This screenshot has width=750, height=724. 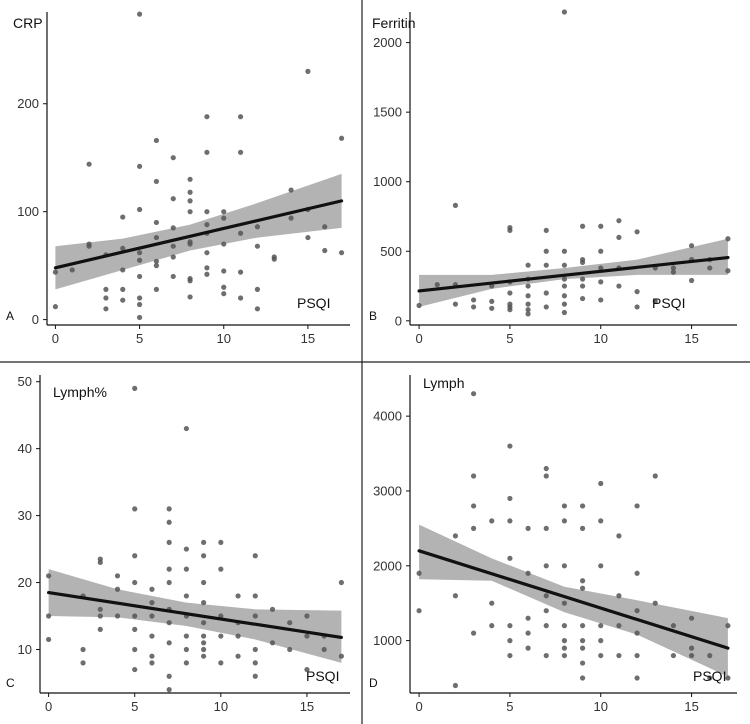 I want to click on y-tick-label: 50, so click(x=25, y=381).